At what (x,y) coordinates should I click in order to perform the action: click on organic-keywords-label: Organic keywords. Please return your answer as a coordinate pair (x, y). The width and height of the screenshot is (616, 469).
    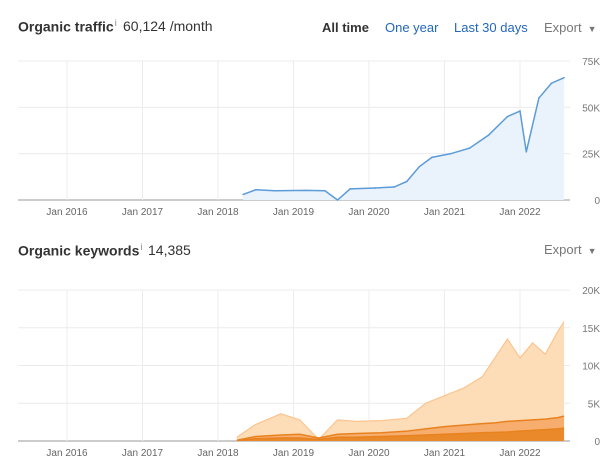
    Looking at the image, I should click on (79, 250).